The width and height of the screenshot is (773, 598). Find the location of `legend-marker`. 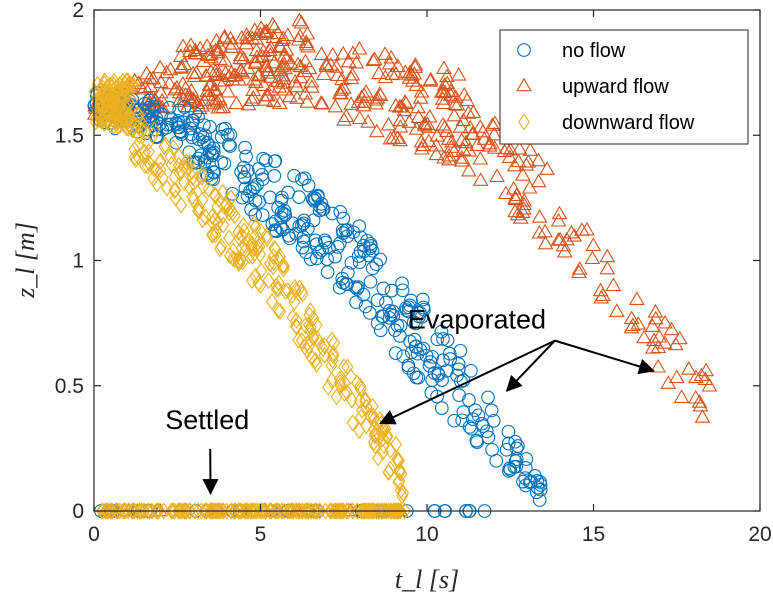

legend-marker is located at coordinates (524, 122).